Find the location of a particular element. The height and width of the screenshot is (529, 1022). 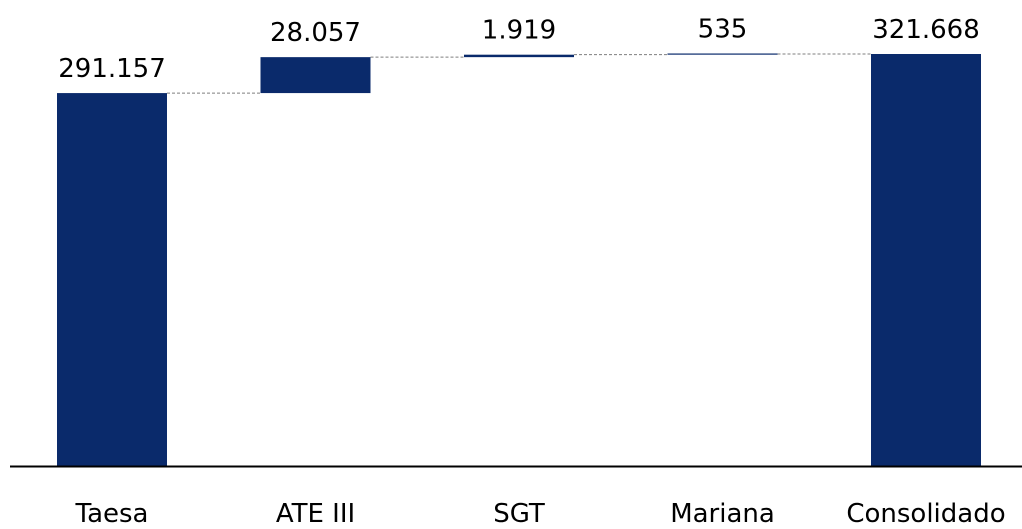

value-label-mariana: 535 is located at coordinates (723, 29).